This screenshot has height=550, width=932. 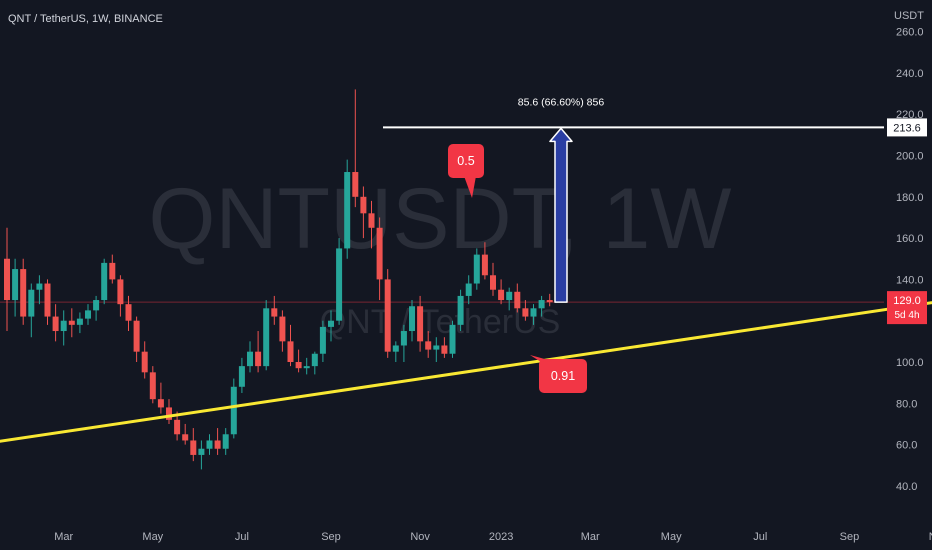 What do you see at coordinates (910, 157) in the screenshot?
I see `y-tick-label: 200.0` at bounding box center [910, 157].